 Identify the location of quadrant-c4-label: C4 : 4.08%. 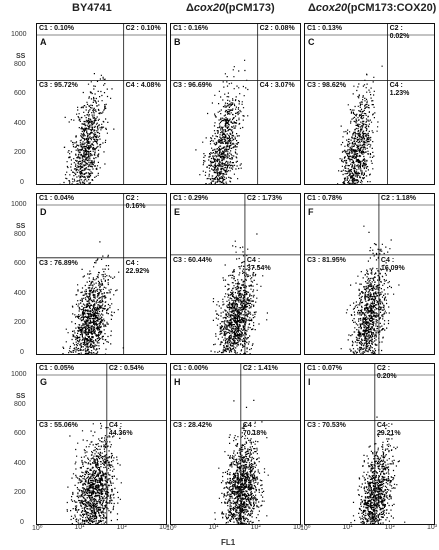
(143, 86).